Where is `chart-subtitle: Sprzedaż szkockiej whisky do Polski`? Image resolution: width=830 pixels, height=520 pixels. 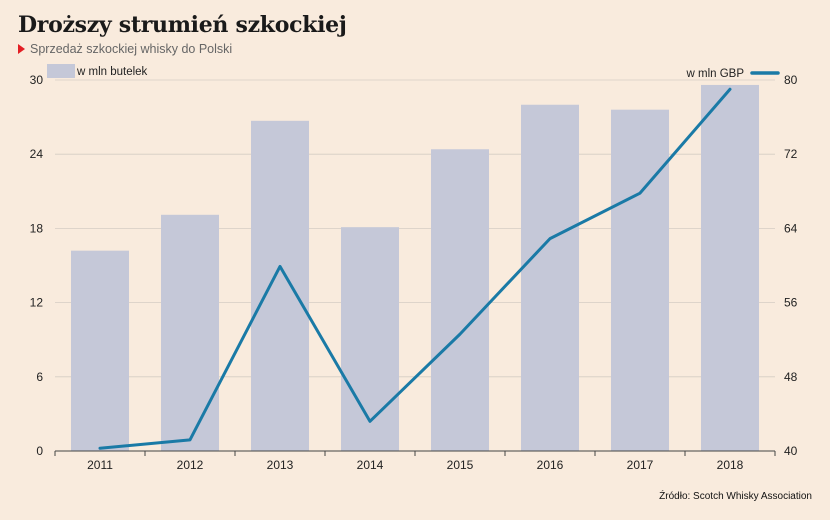
chart-subtitle: Sprzedaż szkockiej whisky do Polski is located at coordinates (125, 49).